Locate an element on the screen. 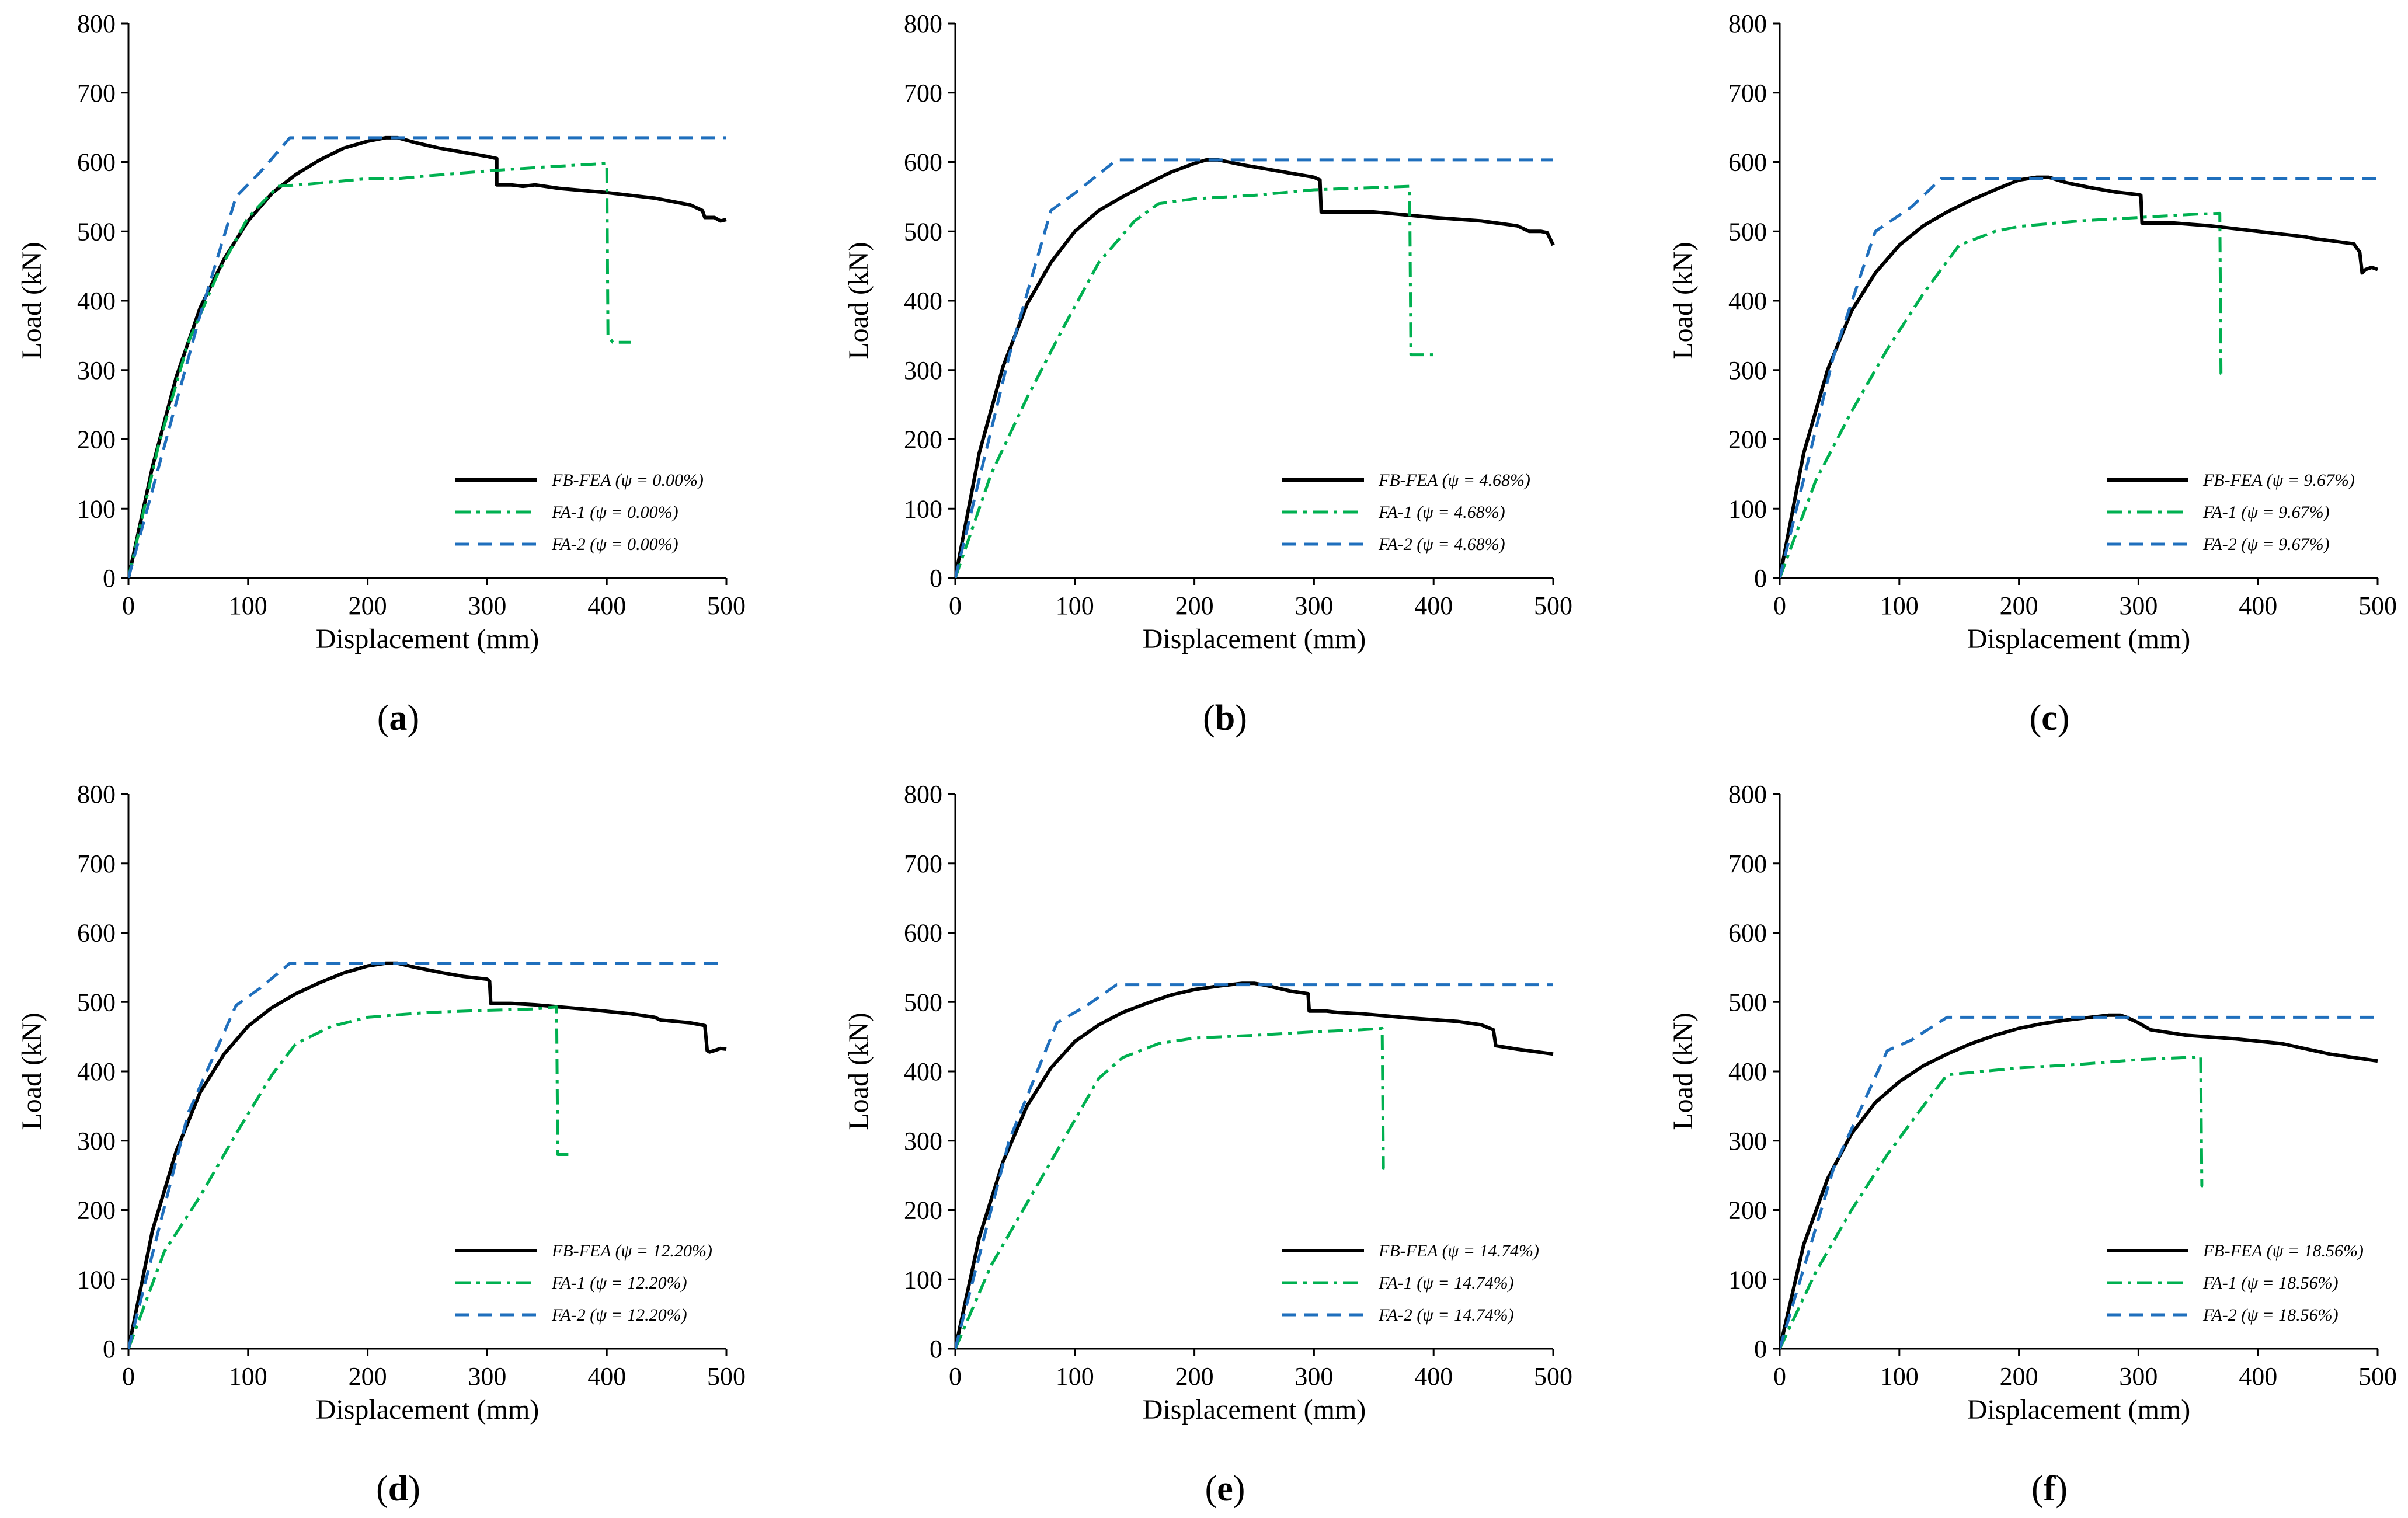 The image size is (2408, 1518). legend-label-fa1: FA-1 (ψ = 4.68%) is located at coordinates (1441, 512).